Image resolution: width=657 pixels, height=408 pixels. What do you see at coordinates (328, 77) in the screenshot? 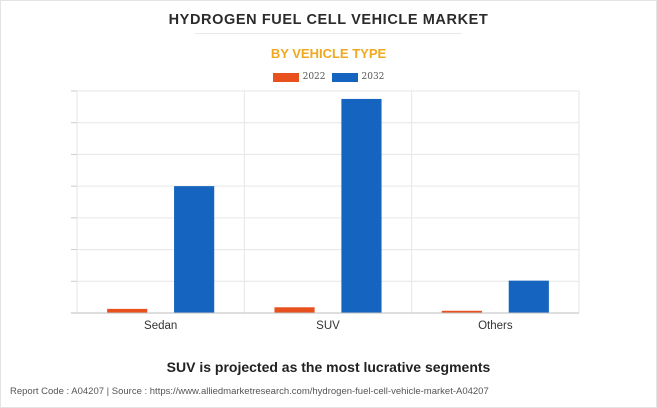
I see `legend: 2022 2032` at bounding box center [328, 77].